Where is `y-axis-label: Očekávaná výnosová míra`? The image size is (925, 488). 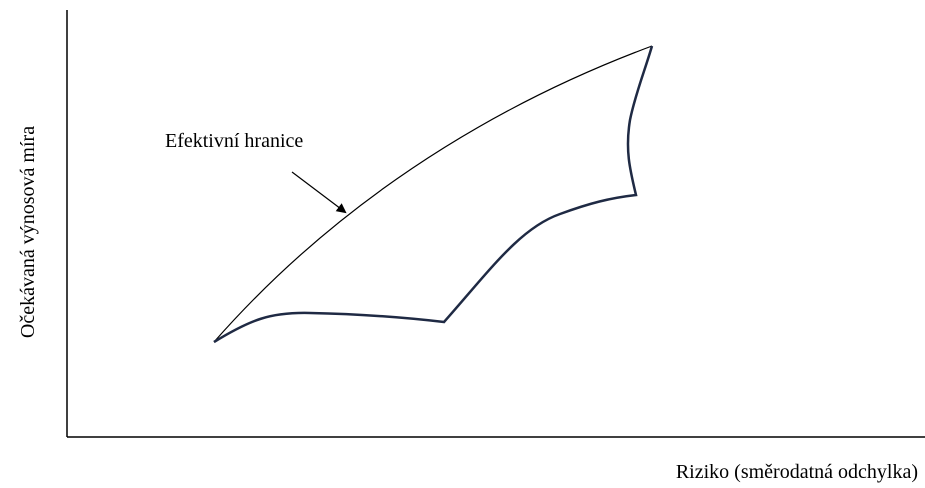
y-axis-label: Očekávaná výnosová míra is located at coordinates (28, 232).